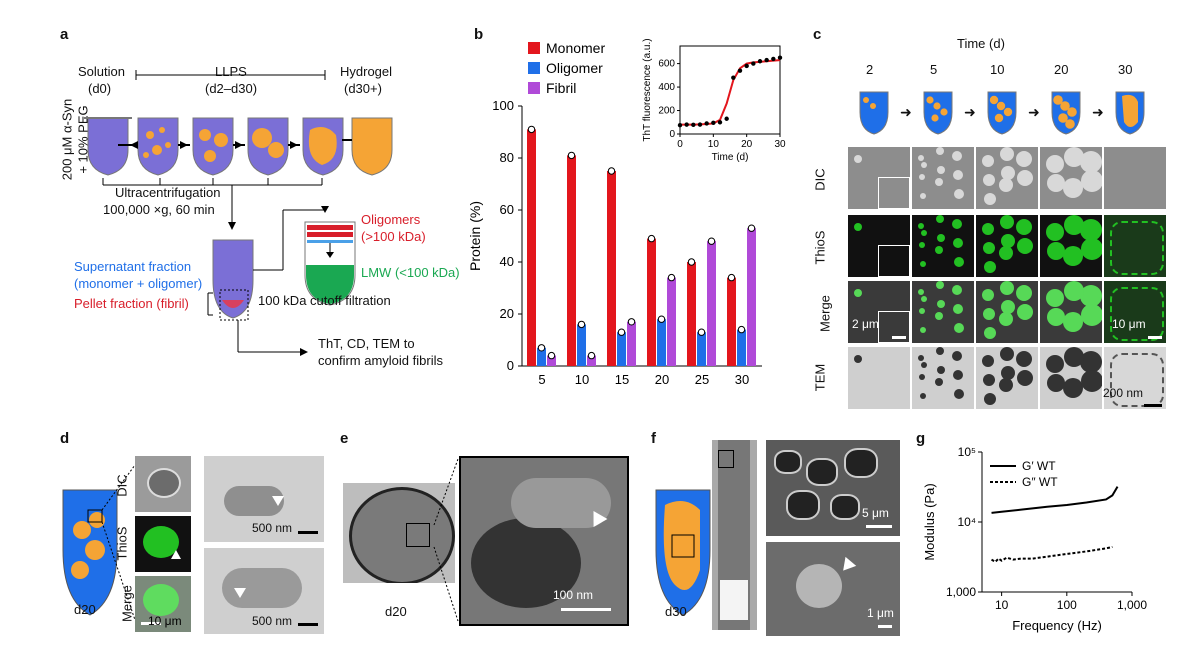  Describe the element at coordinates (934, 69) in the screenshot. I see `day-label-5: 5` at that location.